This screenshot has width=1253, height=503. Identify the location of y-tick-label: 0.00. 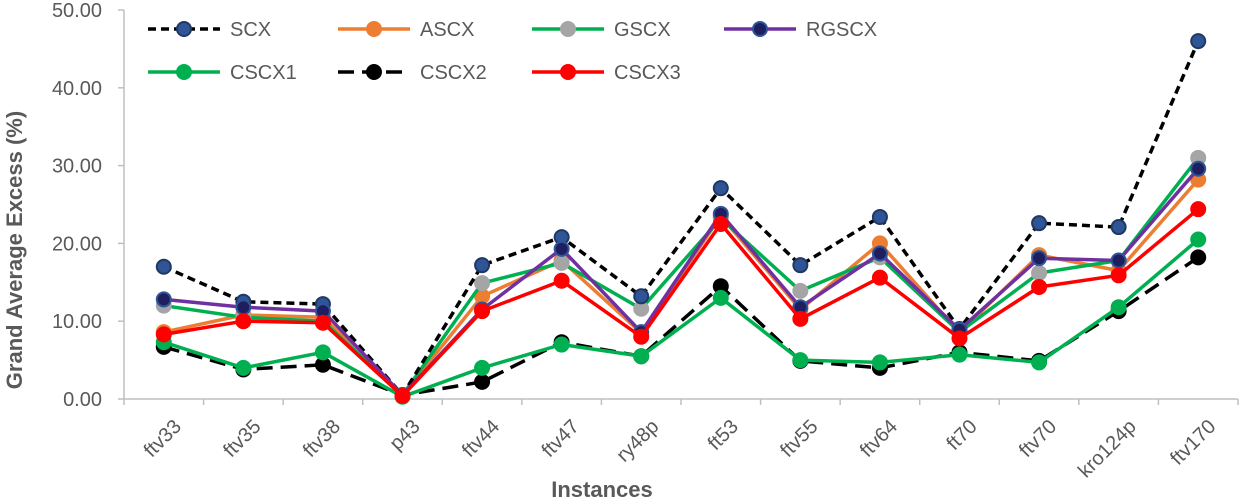
(82, 400).